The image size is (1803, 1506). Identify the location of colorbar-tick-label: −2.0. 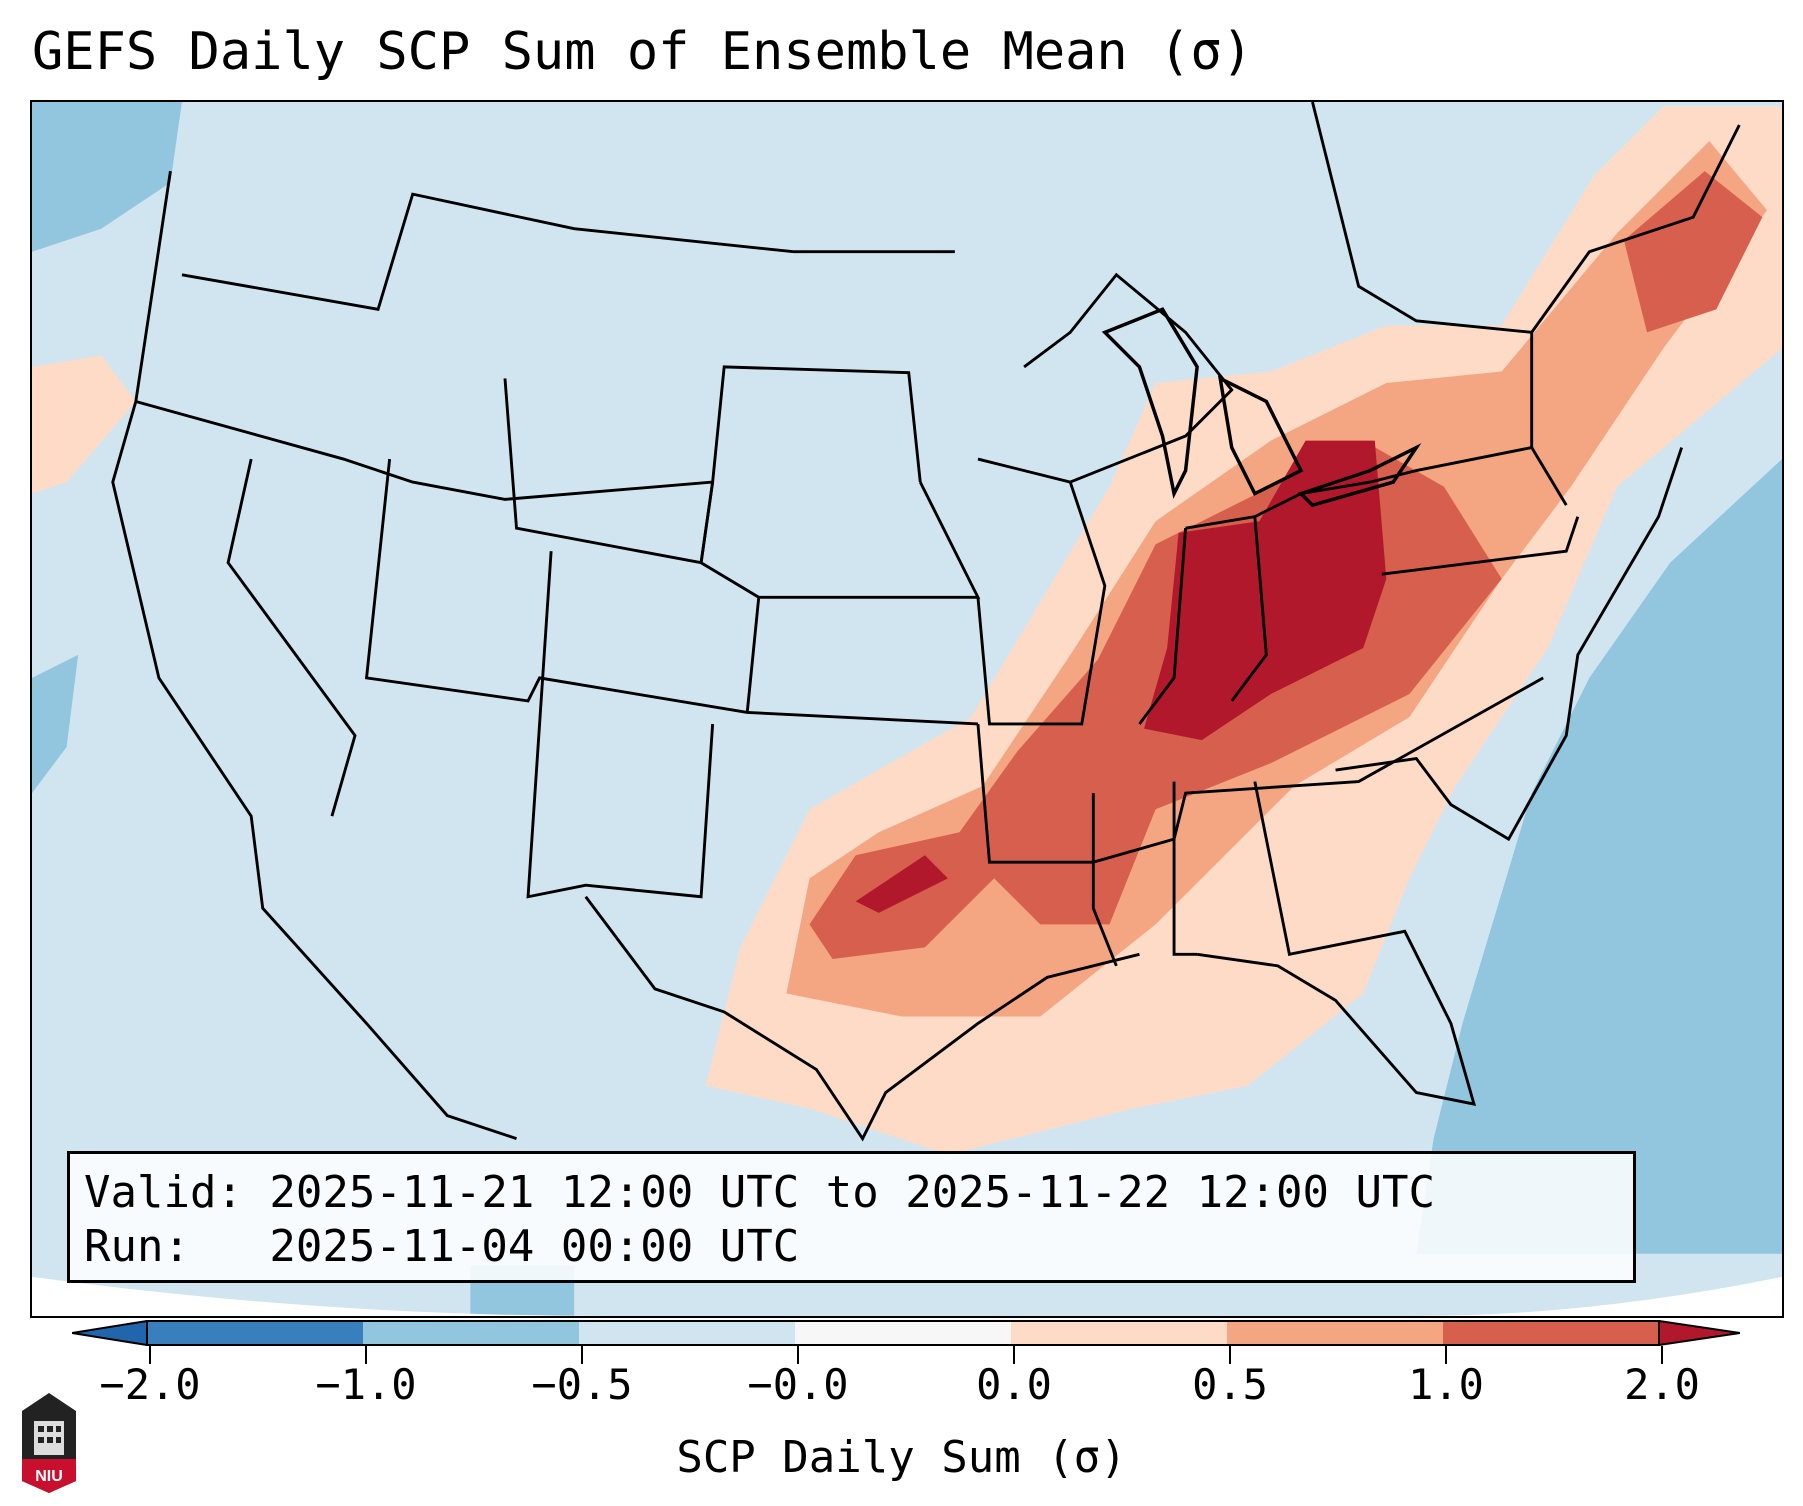
(150, 1384).